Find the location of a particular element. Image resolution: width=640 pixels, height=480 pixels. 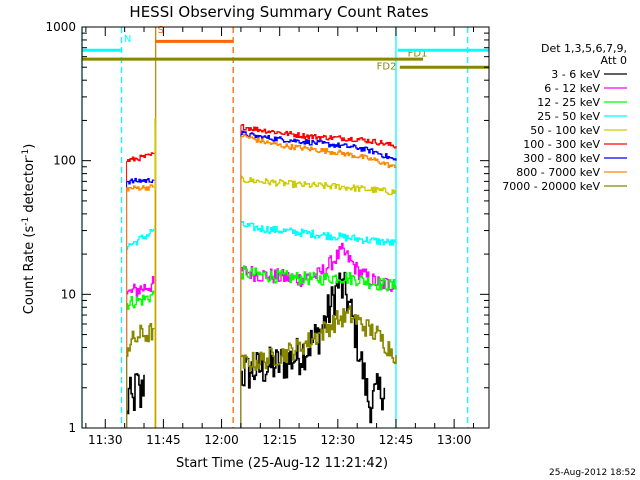

svg-text: Count Rate (s-1 detector-1) is located at coordinates (29, 229).